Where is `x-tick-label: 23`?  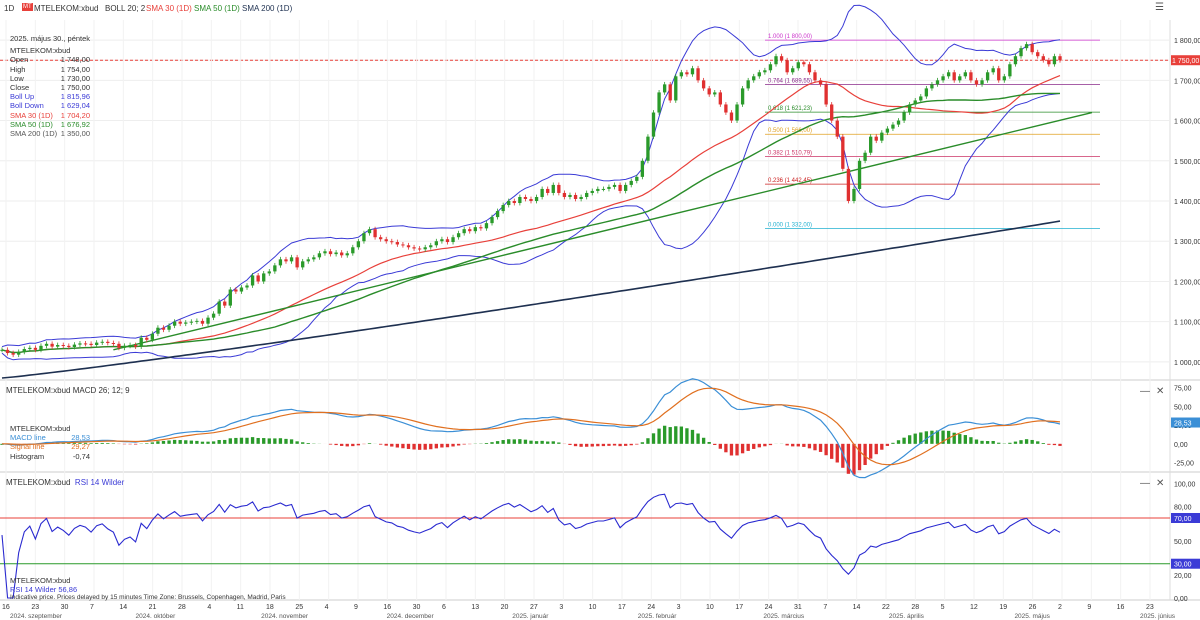 x-tick-label: 23 is located at coordinates (1150, 607).